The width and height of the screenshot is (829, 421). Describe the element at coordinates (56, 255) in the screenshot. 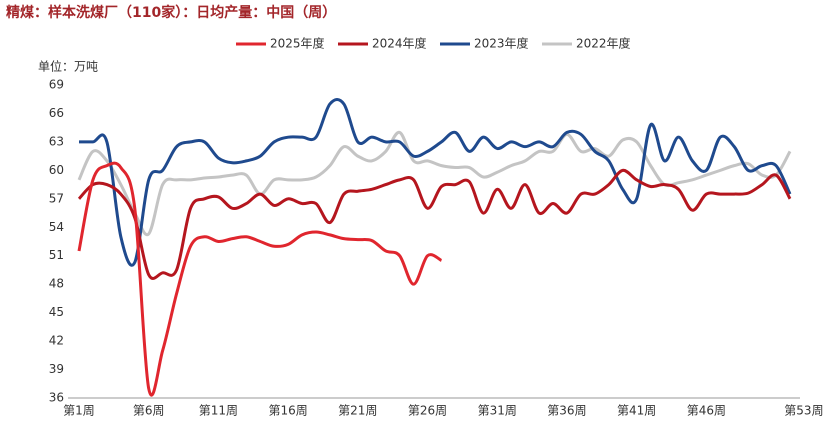

I see `y-tick-label: 51` at that location.